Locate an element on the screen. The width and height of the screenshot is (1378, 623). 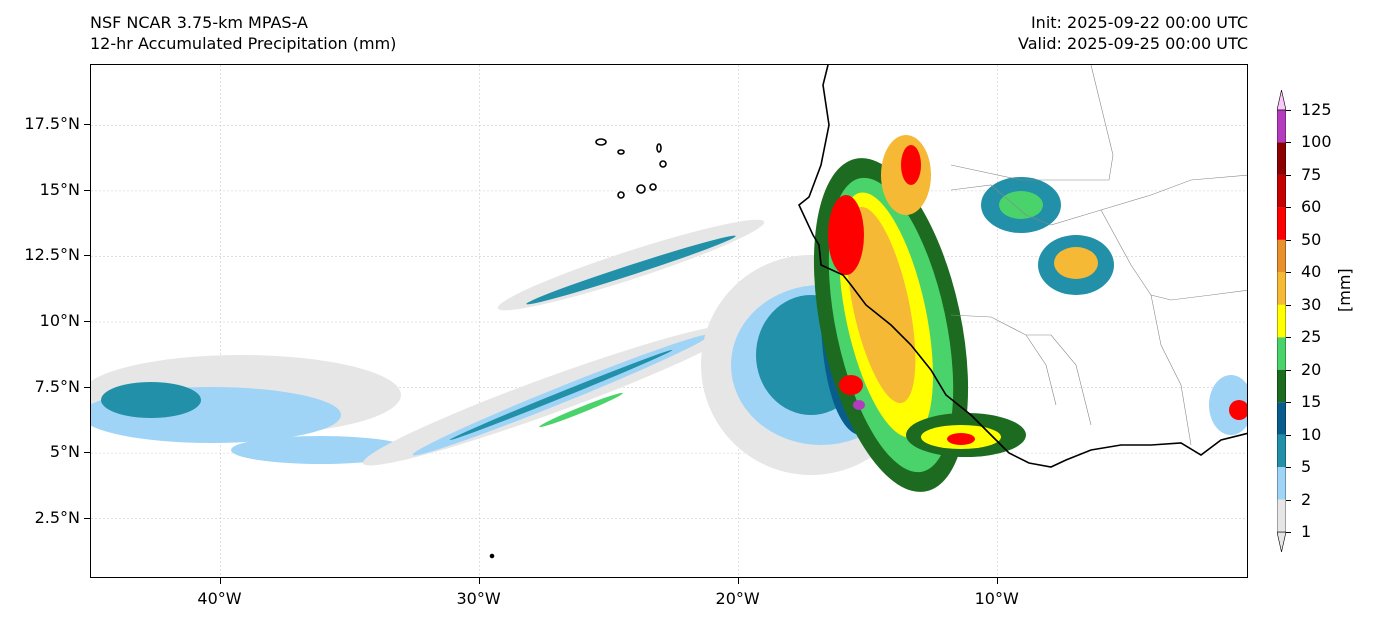
colorbar-level-label: 1 is located at coordinates (1306, 531).